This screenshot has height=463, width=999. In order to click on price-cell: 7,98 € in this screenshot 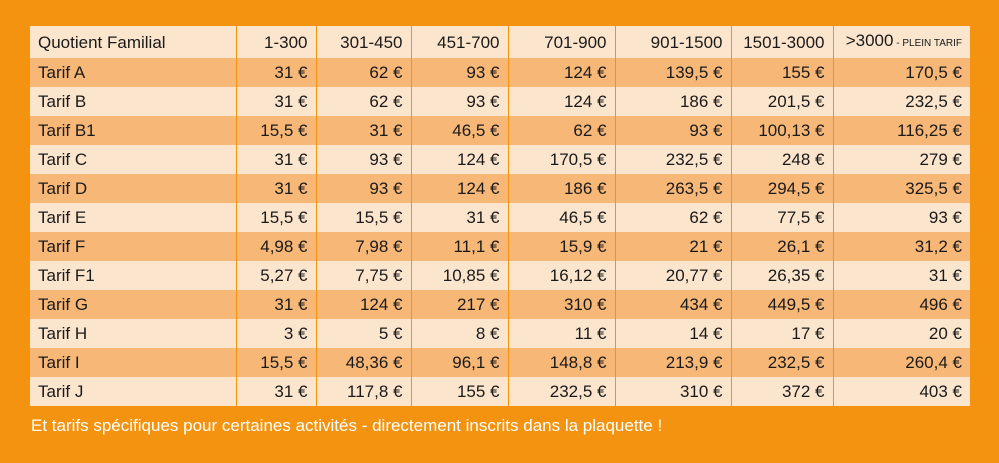, I will do `click(363, 246)`.